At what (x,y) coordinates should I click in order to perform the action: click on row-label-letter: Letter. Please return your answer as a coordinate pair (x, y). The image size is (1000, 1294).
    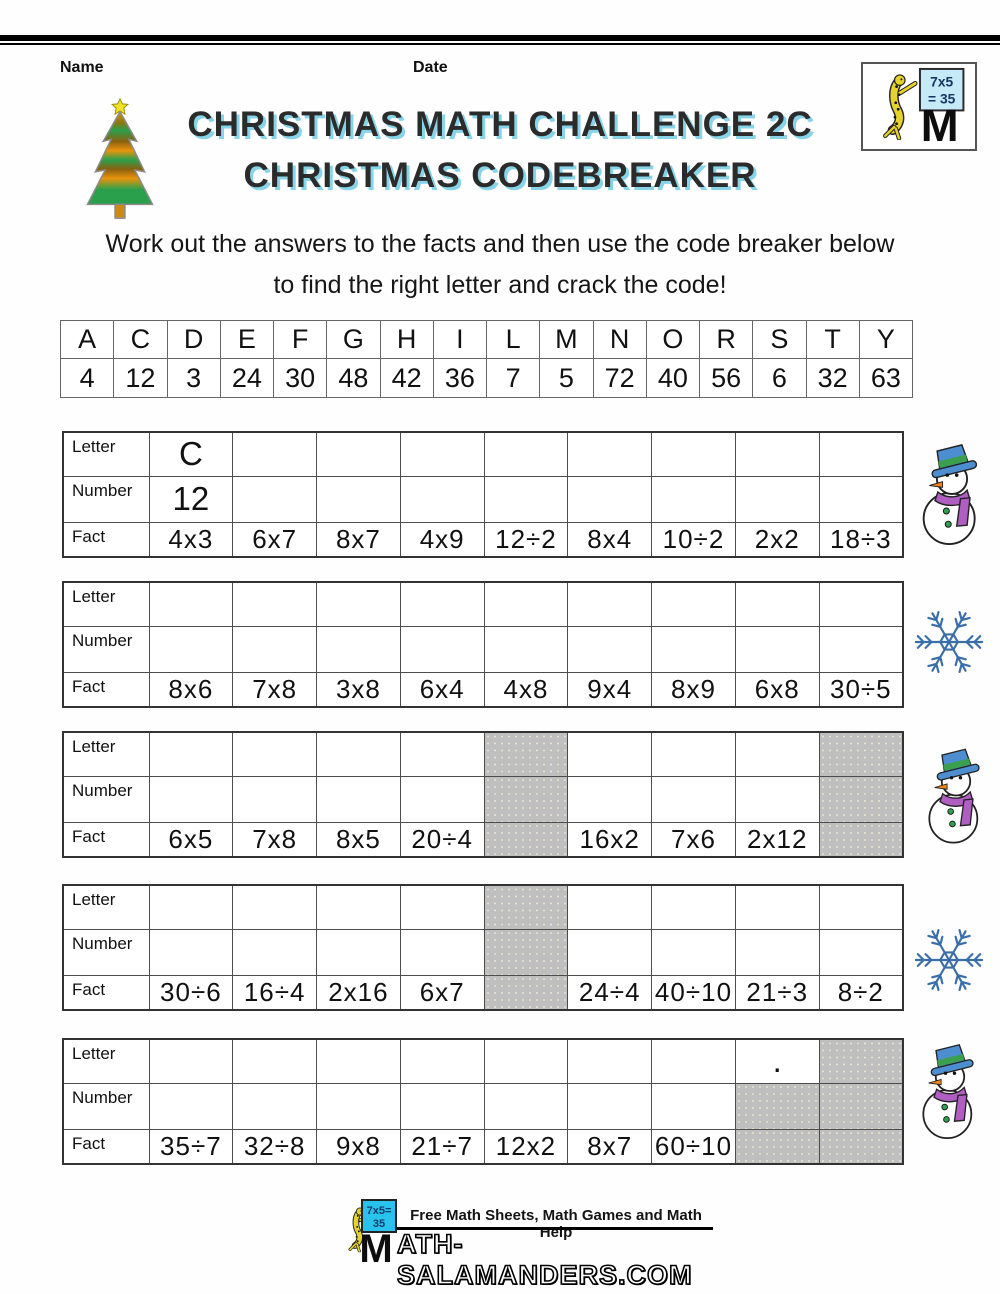
    Looking at the image, I should click on (106, 907).